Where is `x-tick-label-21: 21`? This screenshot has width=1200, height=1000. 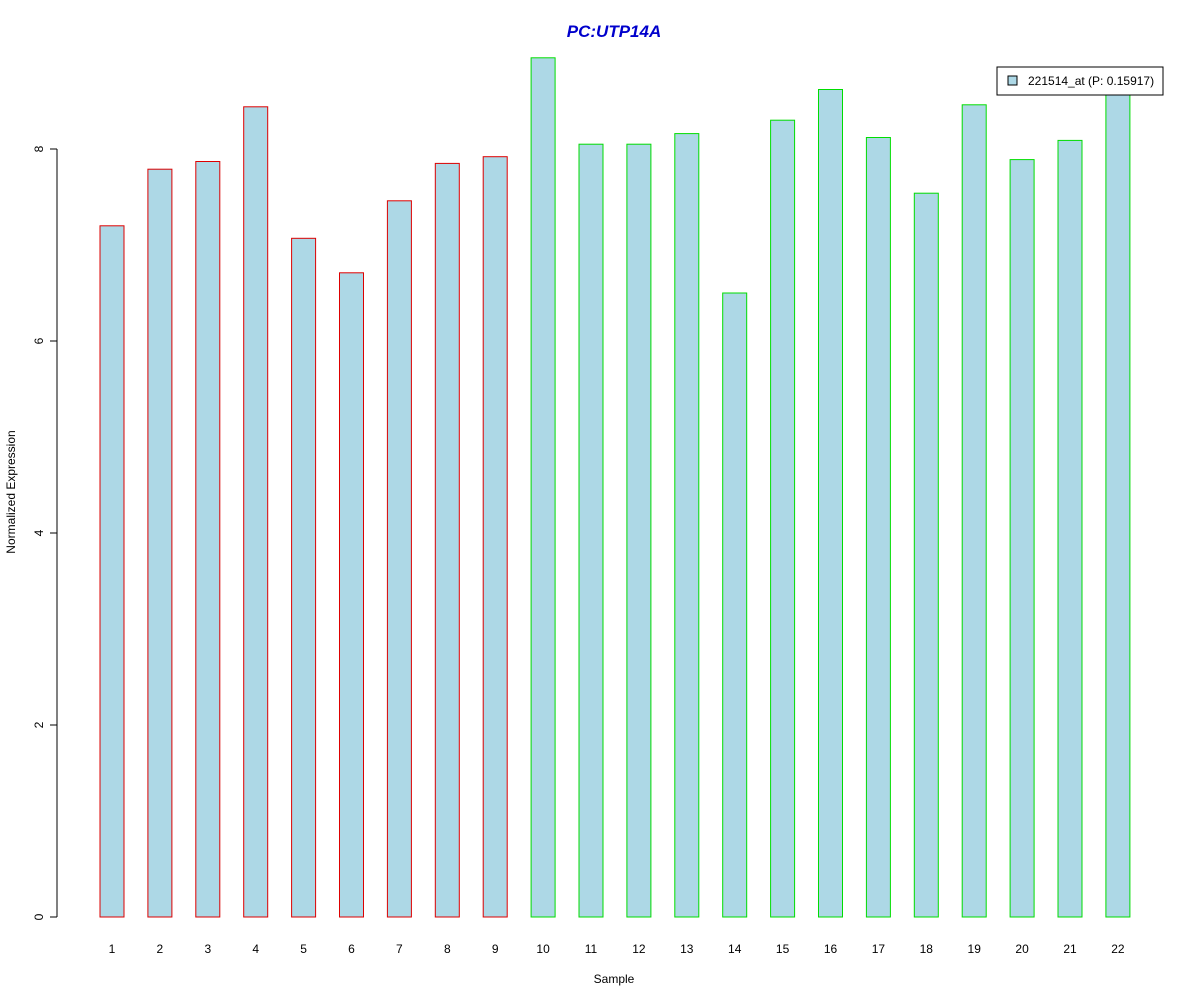 x-tick-label-21: 21 is located at coordinates (1070, 949).